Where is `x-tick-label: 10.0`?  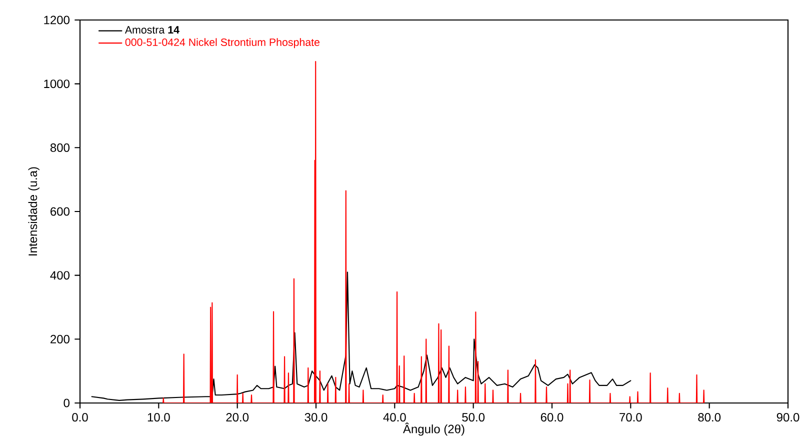
x-tick-label: 10.0 is located at coordinates (159, 417).